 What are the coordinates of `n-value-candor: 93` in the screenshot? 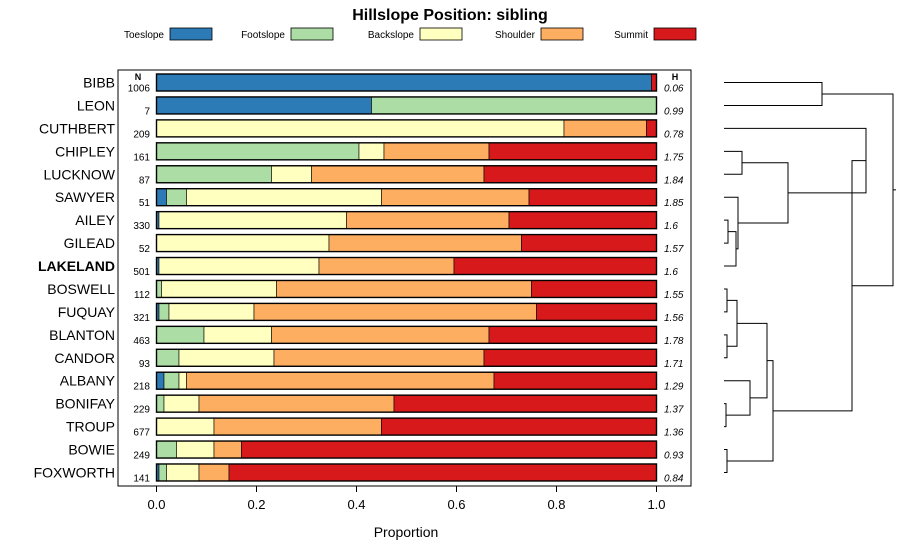 It's located at (145, 364).